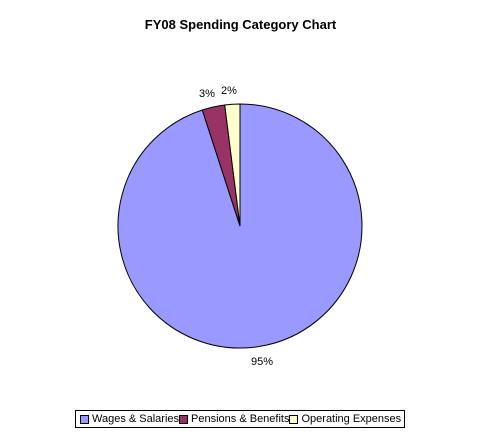 The width and height of the screenshot is (481, 440). What do you see at coordinates (240, 24) in the screenshot?
I see `chart-title: FY08 Spending Category Chart` at bounding box center [240, 24].